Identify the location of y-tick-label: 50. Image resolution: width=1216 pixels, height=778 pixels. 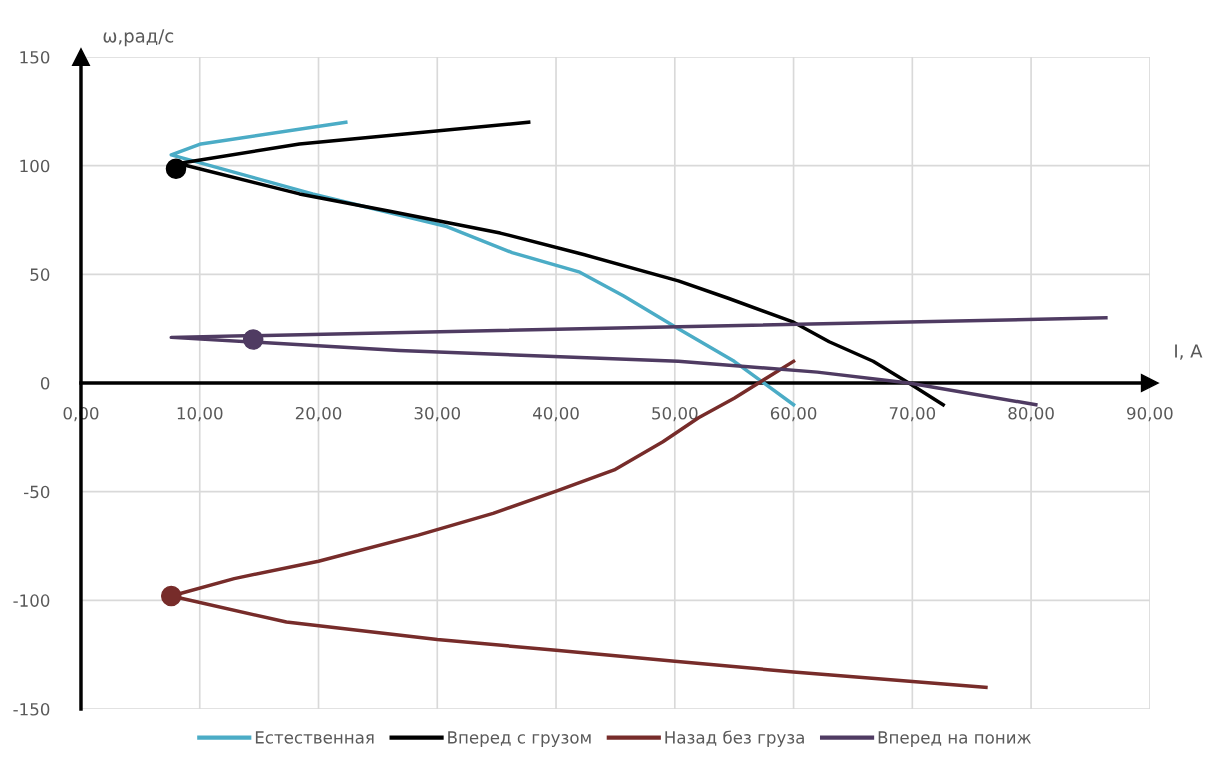
(40, 274).